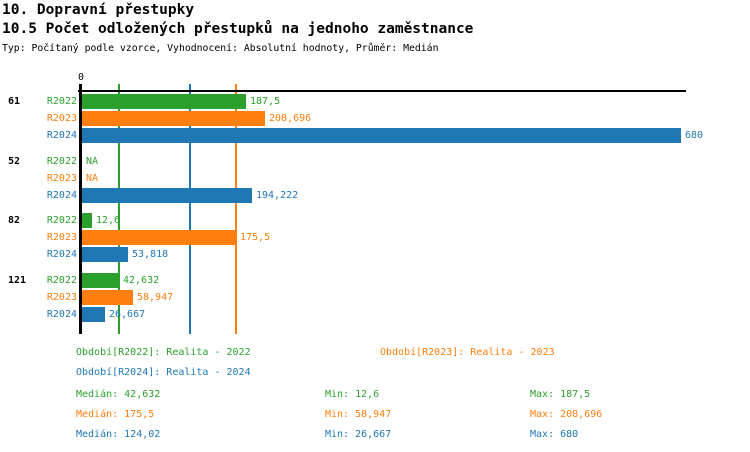 The height and width of the screenshot is (452, 750). Describe the element at coordinates (163, 372) in the screenshot. I see `legend-r2024: Období[R2024]: Realita - 2024` at that location.